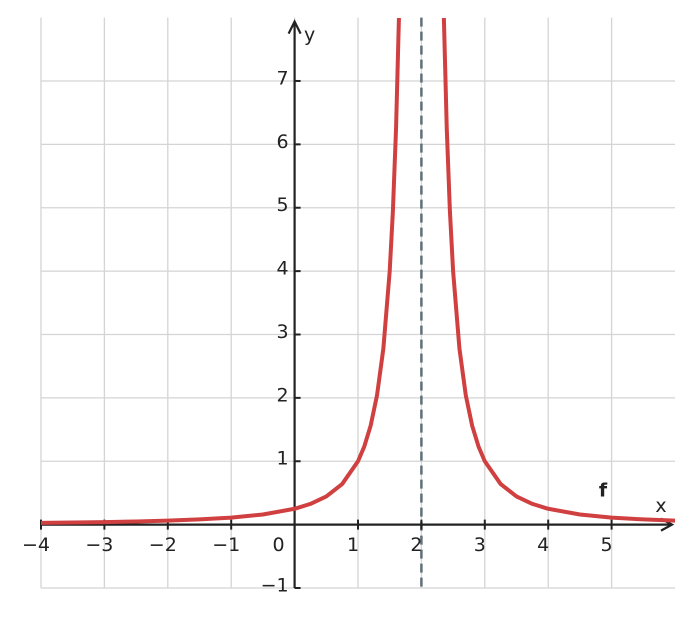  Describe the element at coordinates (480, 545) in the screenshot. I see `x-tick-label: 3` at that location.